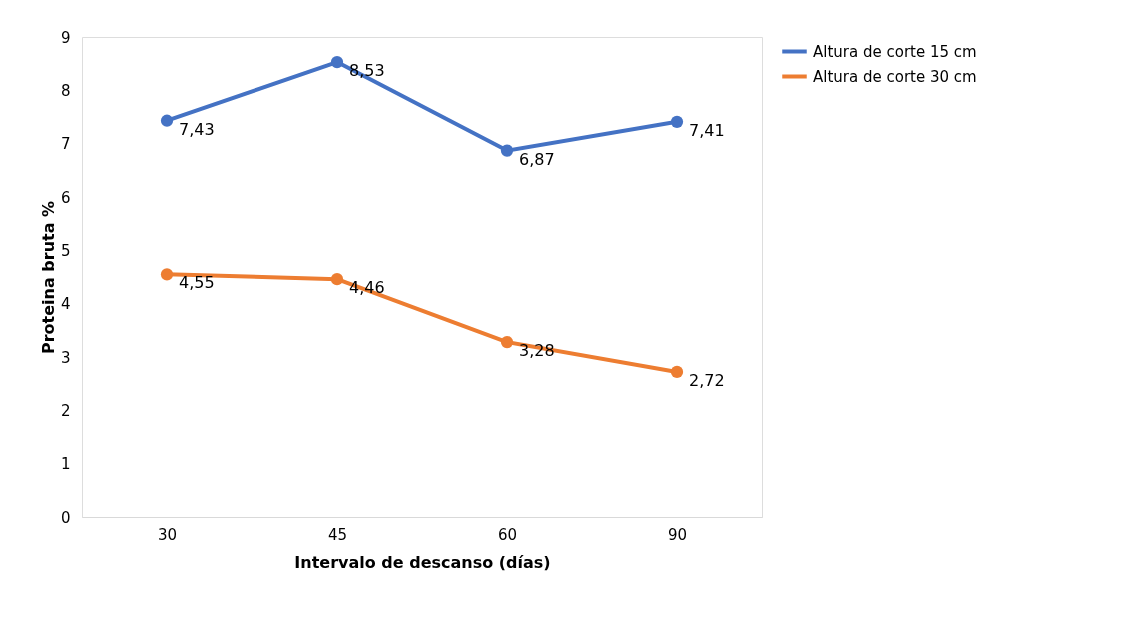 This screenshot has width=1127, height=634. What do you see at coordinates (65, 410) in the screenshot?
I see `y-tick-label: 2` at bounding box center [65, 410].